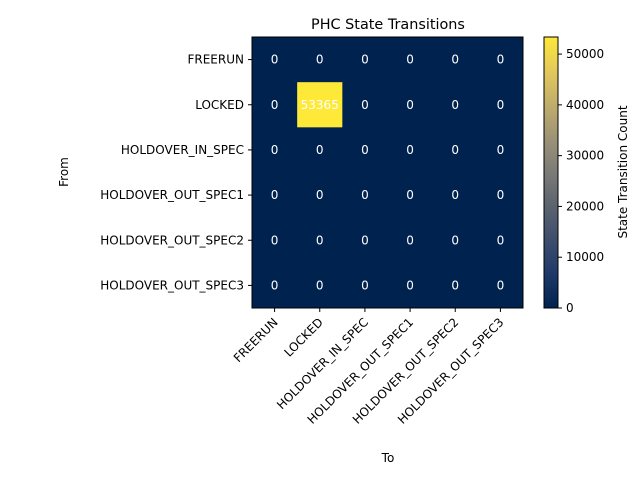 The height and width of the screenshot is (480, 640). What do you see at coordinates (623, 171) in the screenshot?
I see `colorbar-label: State Transition Count` at bounding box center [623, 171].